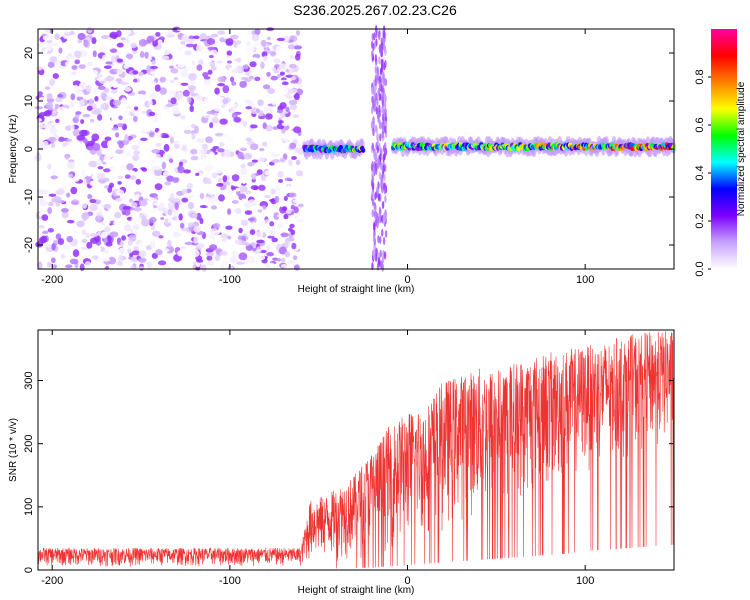  Describe the element at coordinates (585, 280) in the screenshot. I see `x-tick-label: 100` at that location.